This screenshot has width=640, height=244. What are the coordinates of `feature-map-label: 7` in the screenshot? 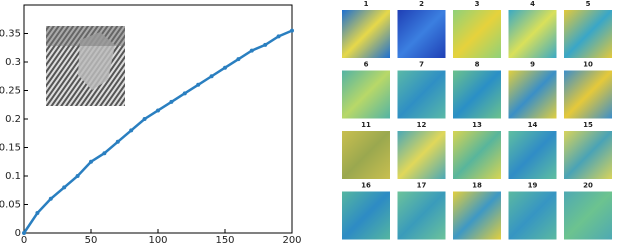 It's located at (421, 65).